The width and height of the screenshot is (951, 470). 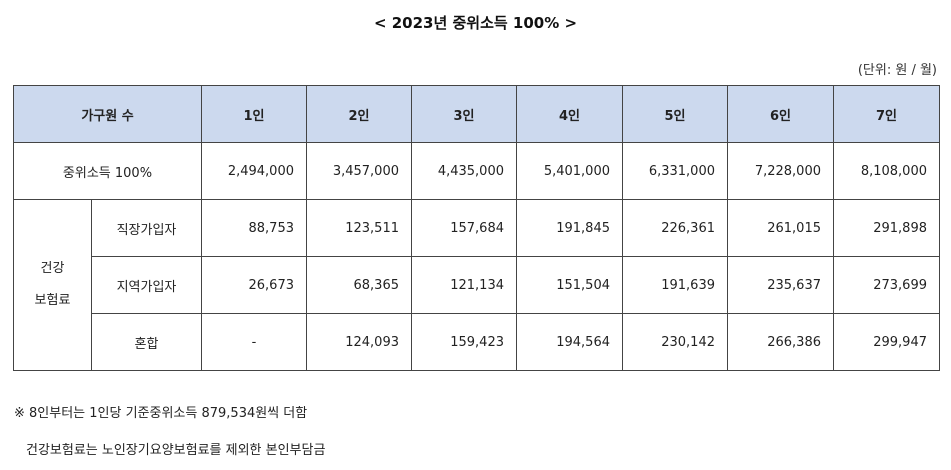 What do you see at coordinates (52, 268) in the screenshot?
I see `group-label-line1: 건강` at bounding box center [52, 268].